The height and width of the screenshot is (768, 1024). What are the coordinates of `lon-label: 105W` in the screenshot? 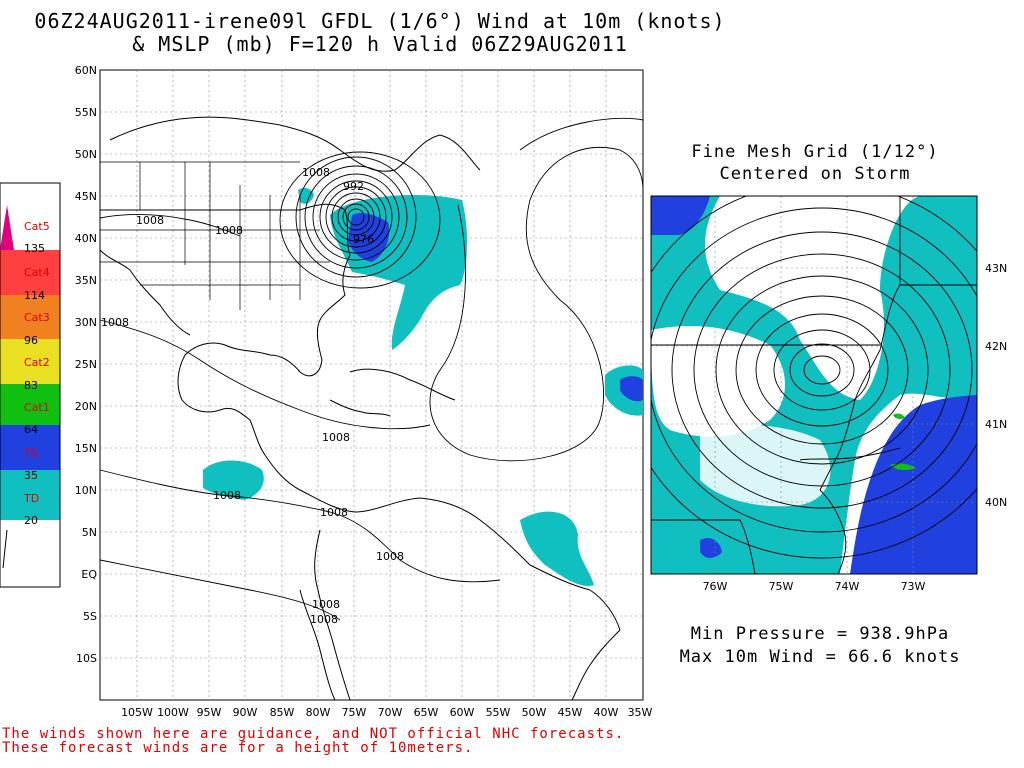 It's located at (137, 712).